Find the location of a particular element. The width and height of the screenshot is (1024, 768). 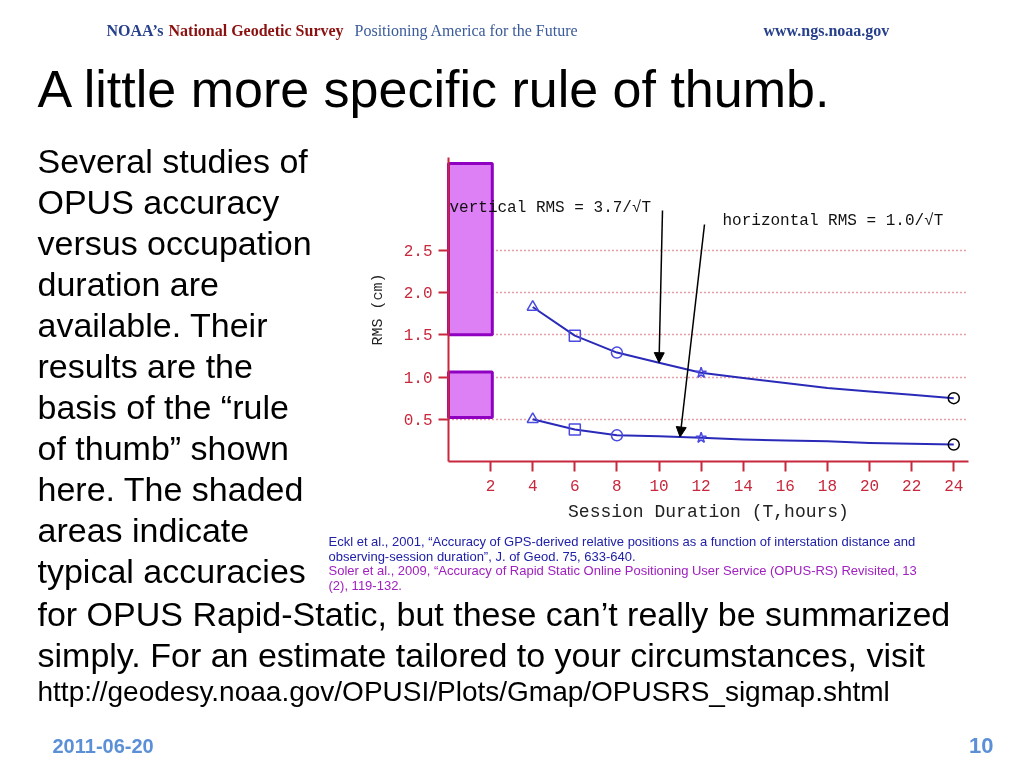

y-axis-title: RMS (cm) is located at coordinates (378, 309).